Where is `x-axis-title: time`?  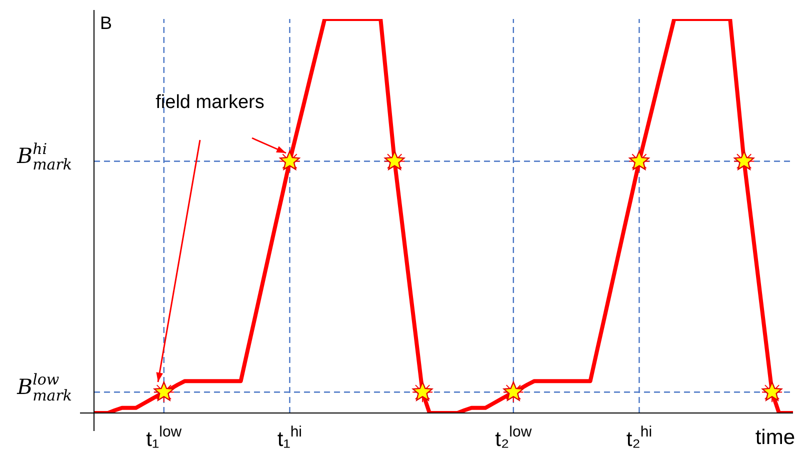
x-axis-title: time is located at coordinates (775, 437).